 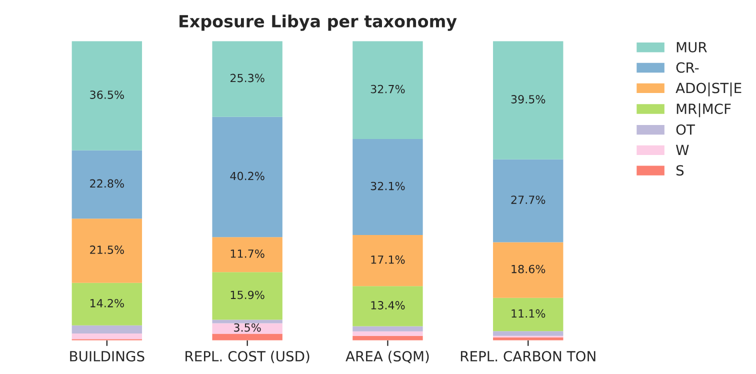 What do you see at coordinates (687, 67) in the screenshot?
I see `legend-label: CR-` at bounding box center [687, 67].